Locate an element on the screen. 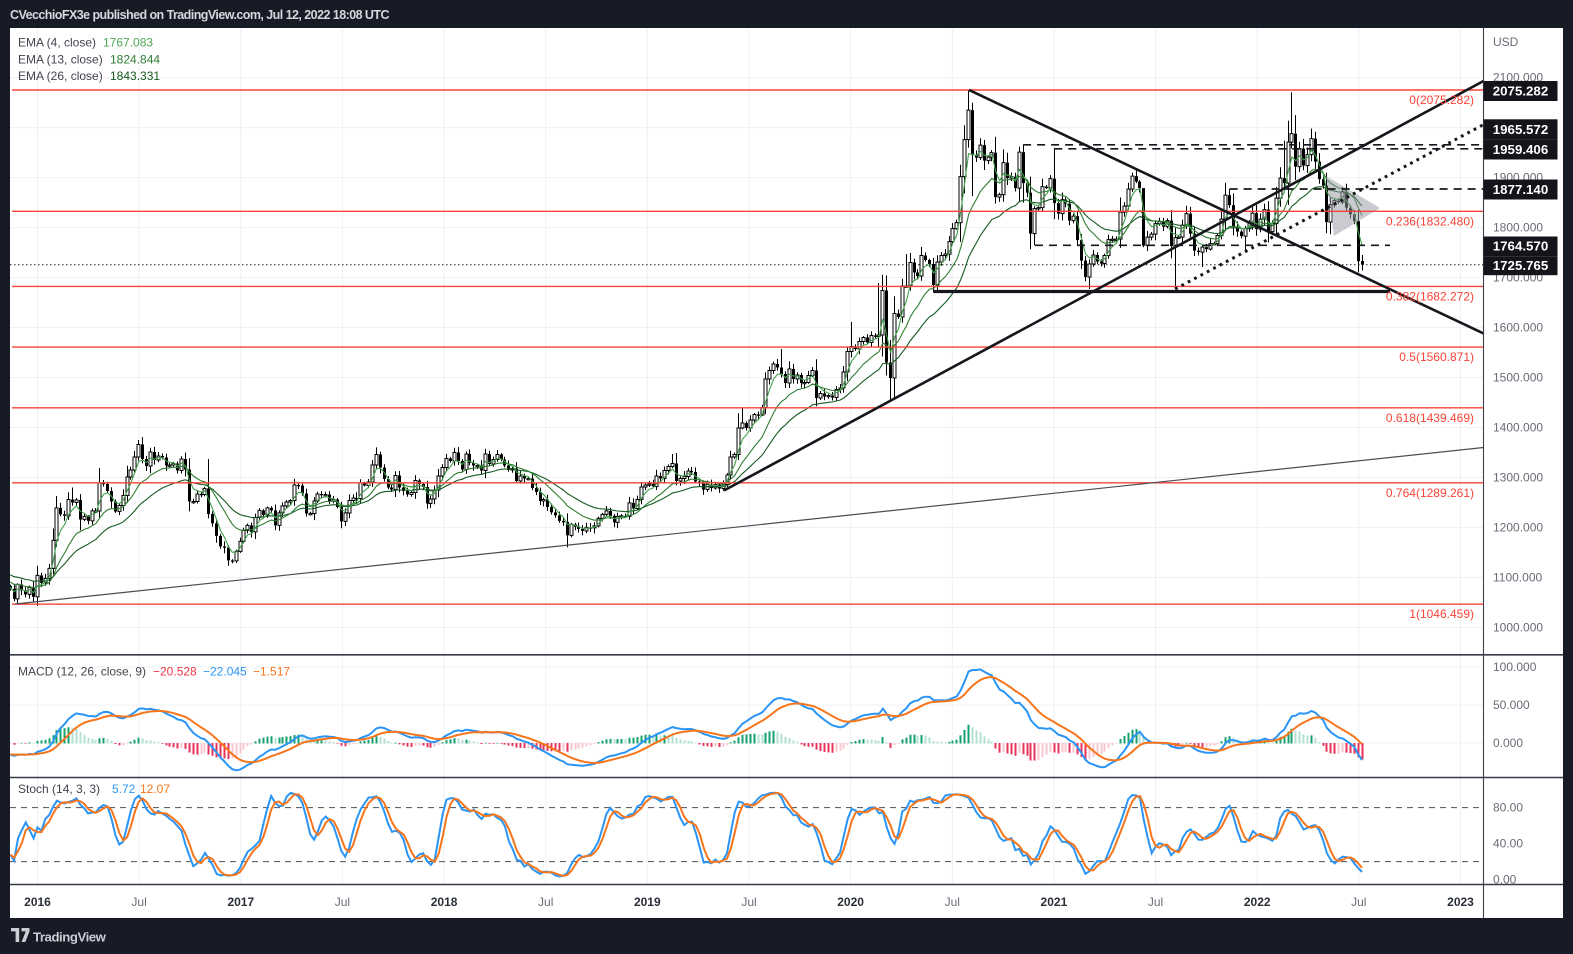 This screenshot has height=954, width=1573. svg-text: 0.618(1439.469) is located at coordinates (1430, 418).